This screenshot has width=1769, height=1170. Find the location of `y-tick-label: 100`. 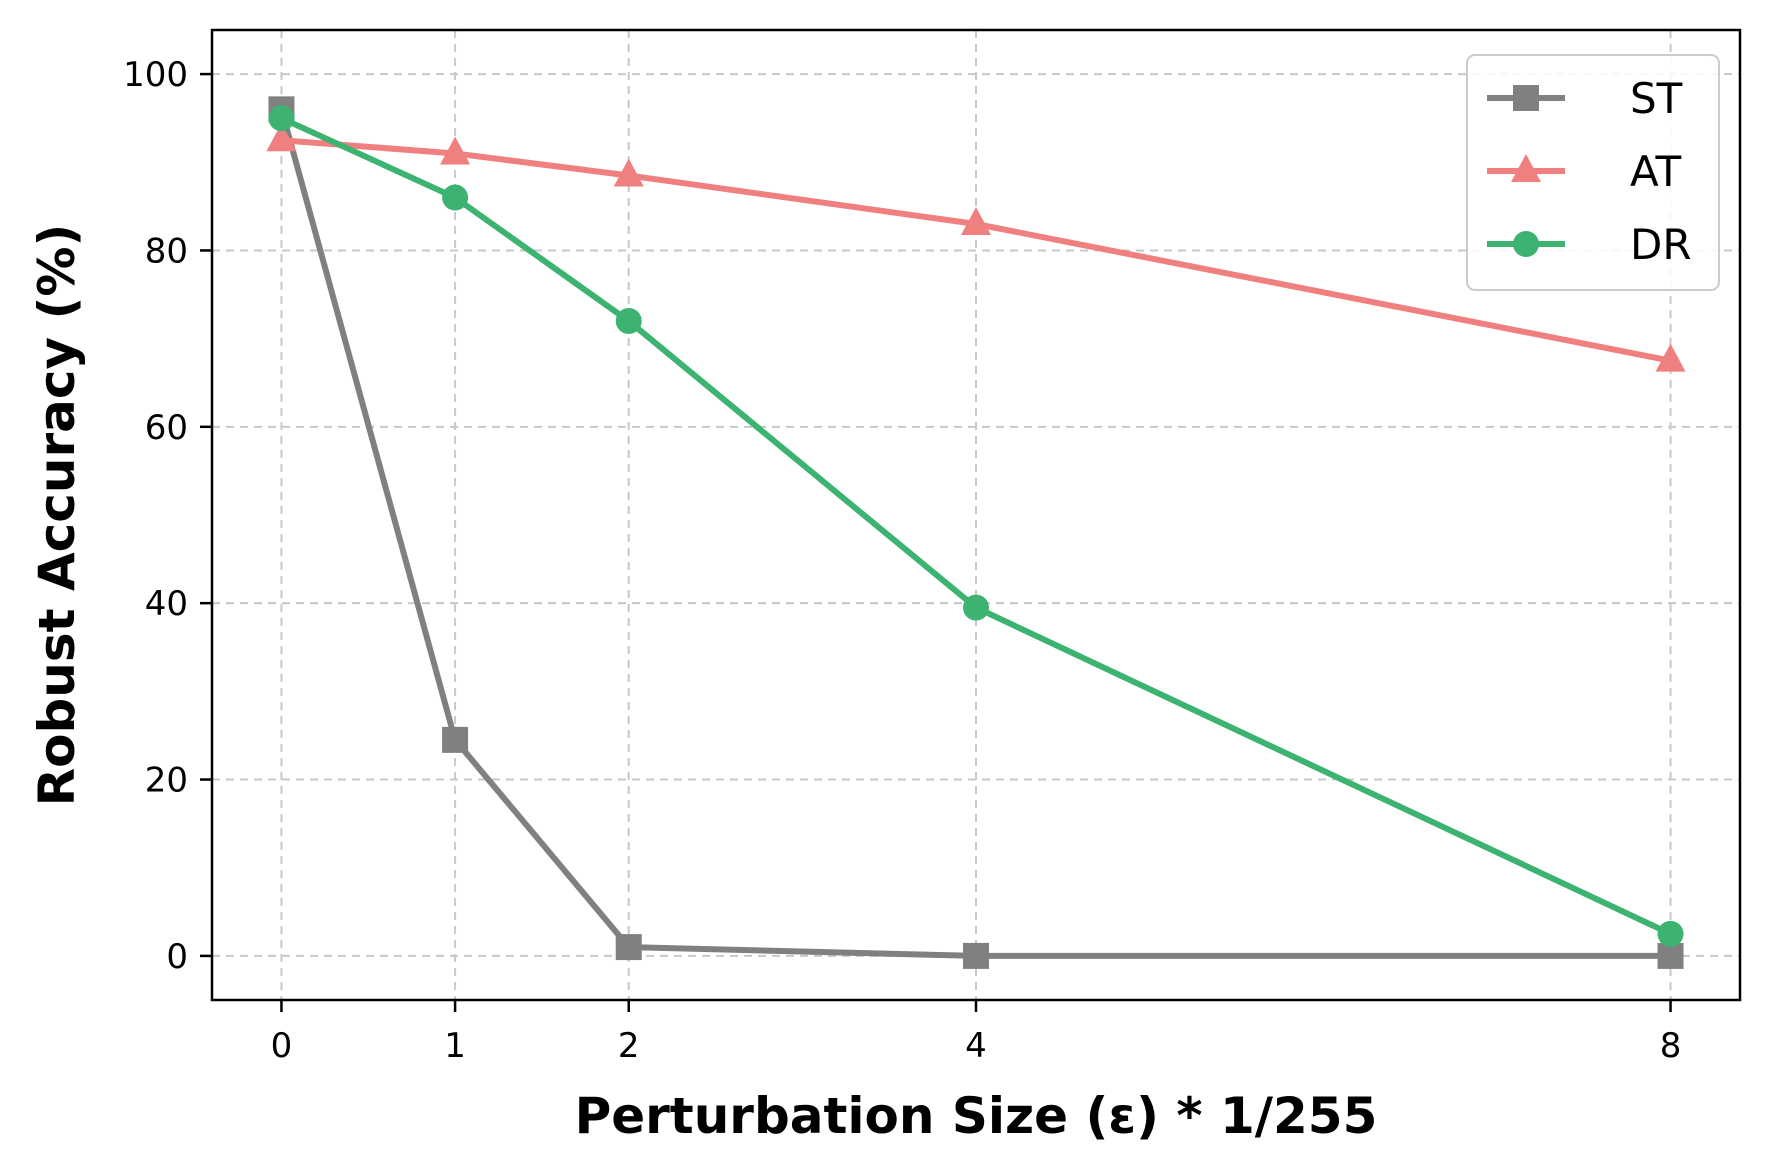

y-tick-label: 100 is located at coordinates (155, 75).